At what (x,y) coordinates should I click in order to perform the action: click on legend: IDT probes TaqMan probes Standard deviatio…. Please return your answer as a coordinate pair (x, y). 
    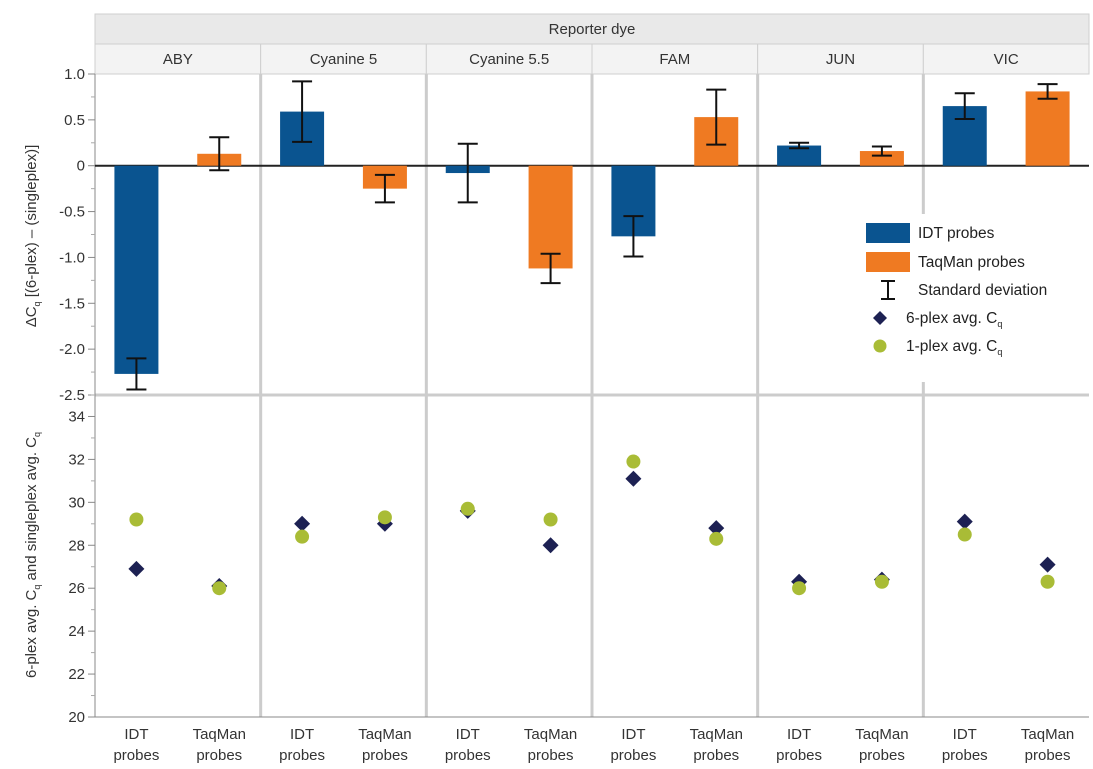
    Looking at the image, I should click on (968, 298).